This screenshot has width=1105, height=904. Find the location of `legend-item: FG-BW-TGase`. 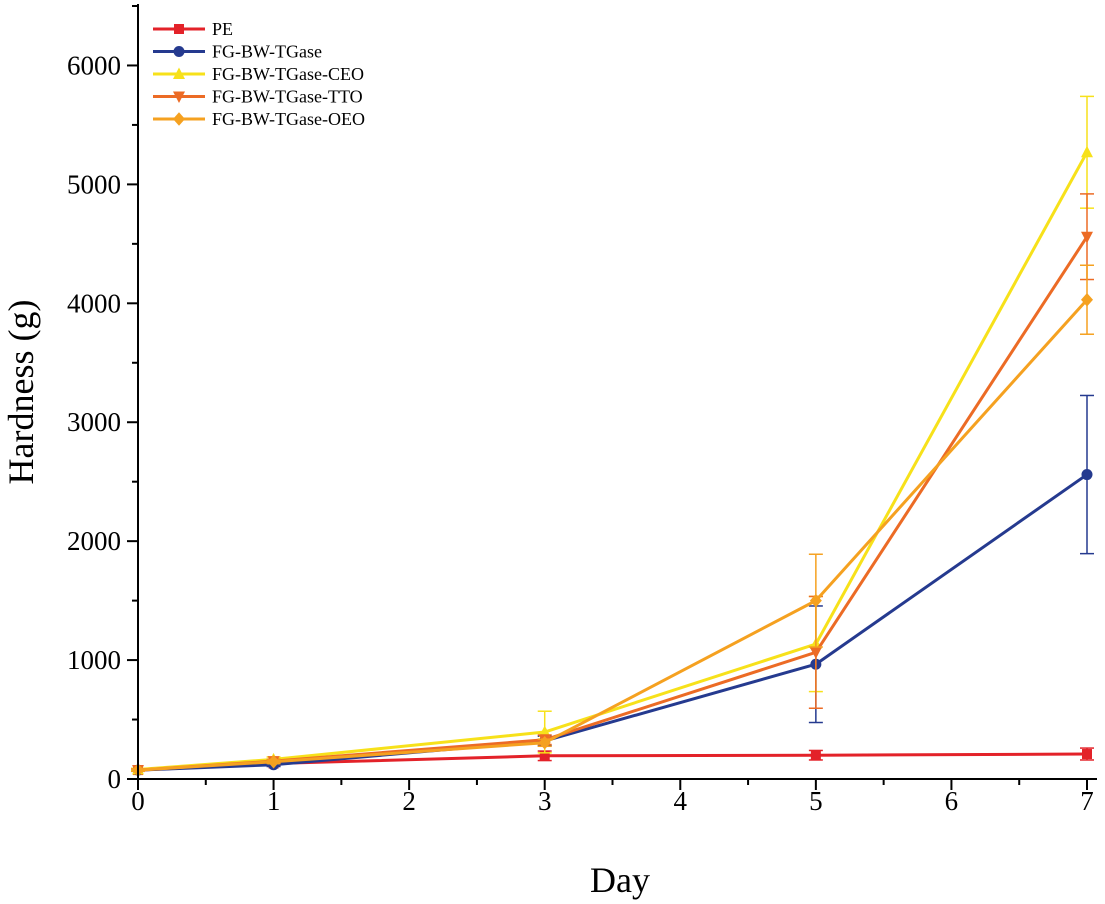

legend-item: FG-BW-TGase is located at coordinates (237, 52).